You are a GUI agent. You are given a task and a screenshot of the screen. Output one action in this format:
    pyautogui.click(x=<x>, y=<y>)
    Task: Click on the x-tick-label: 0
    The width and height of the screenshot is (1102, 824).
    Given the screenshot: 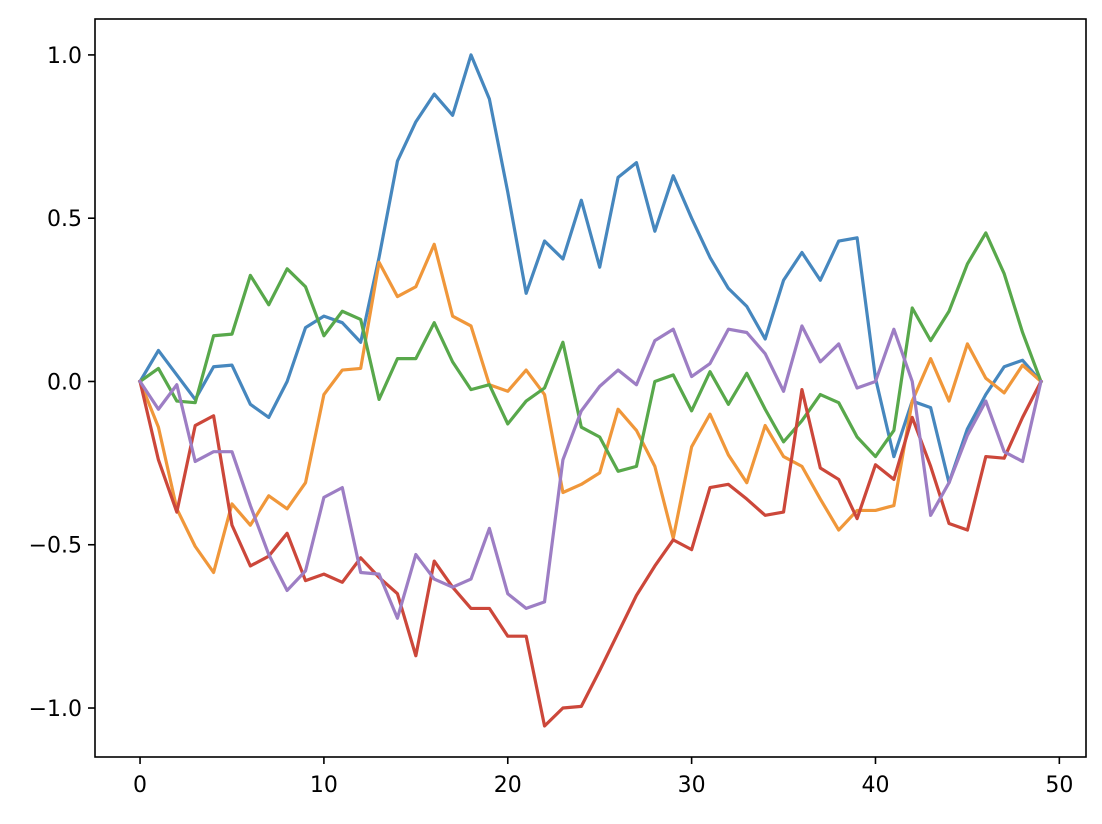 What is the action you would take?
    pyautogui.click(x=140, y=785)
    